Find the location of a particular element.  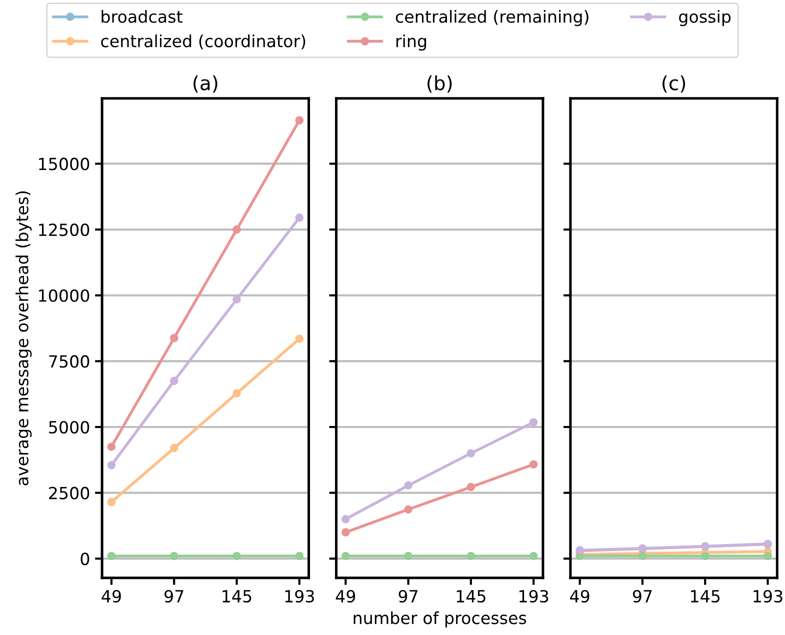

chart-title: (b) is located at coordinates (440, 84).